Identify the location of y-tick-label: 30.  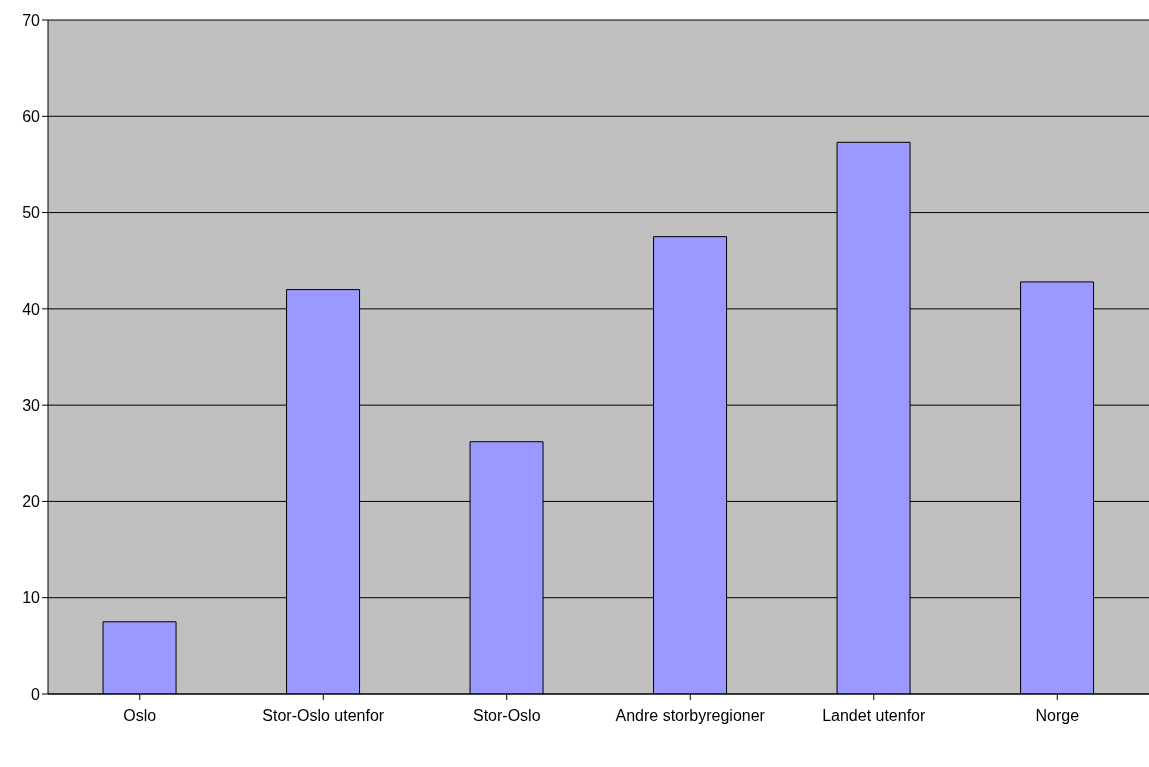
(31, 405).